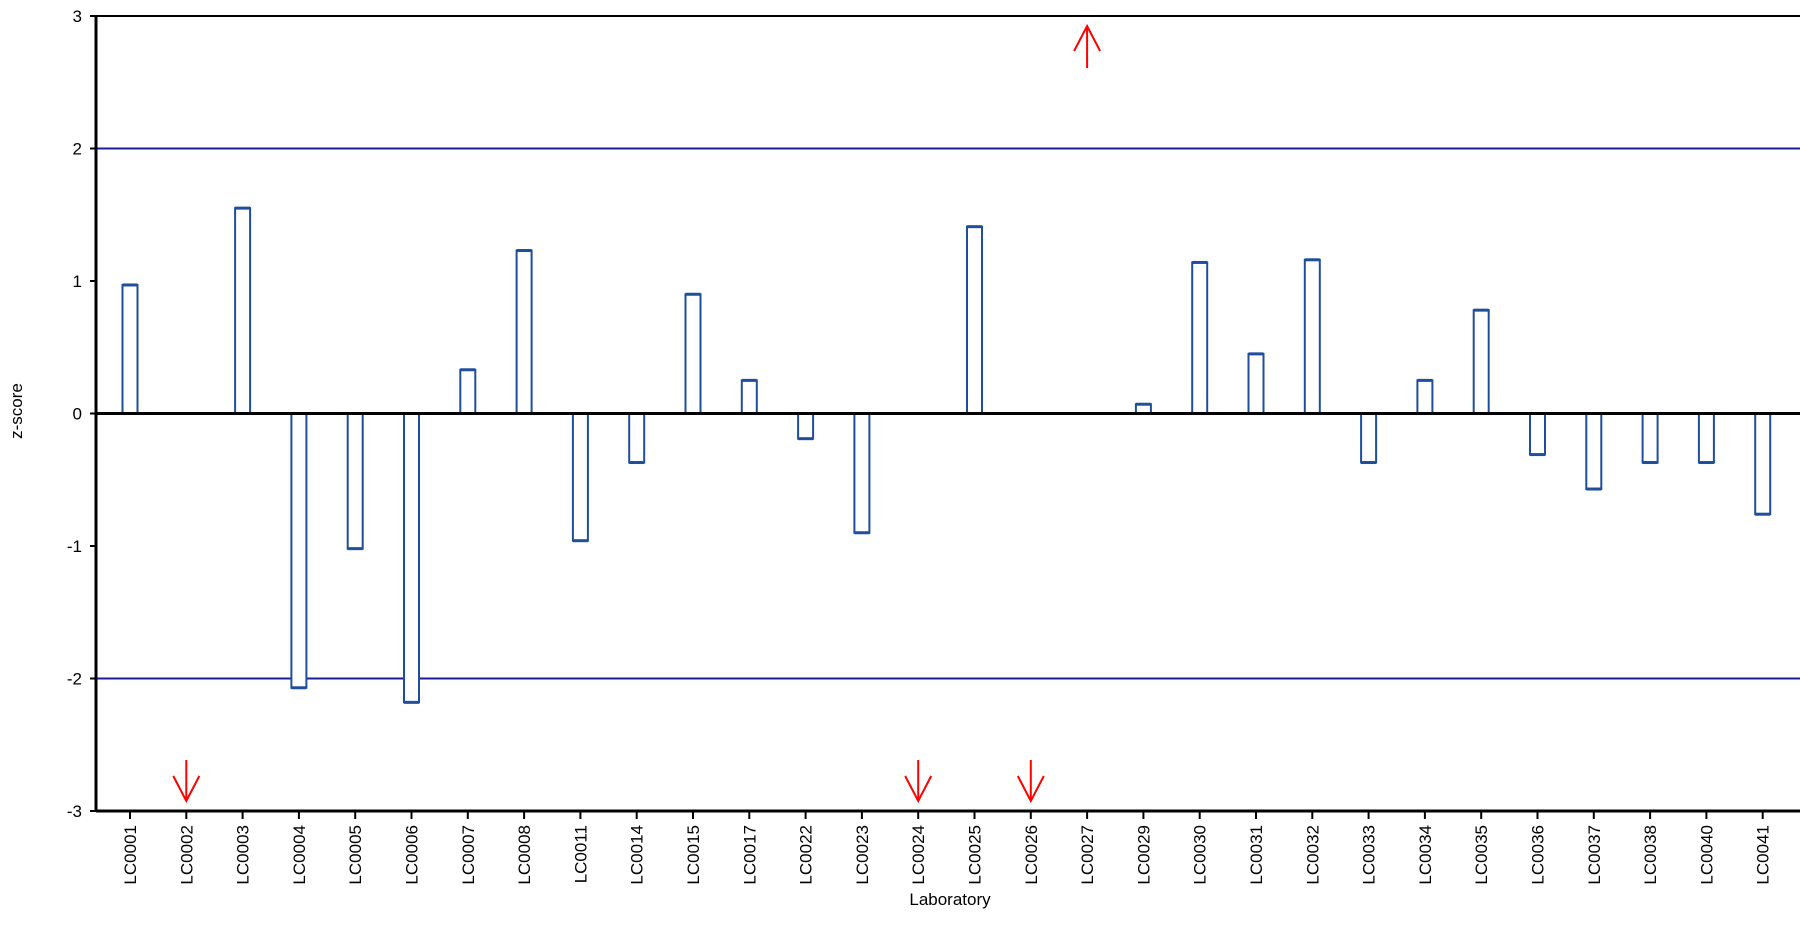 This screenshot has width=1800, height=950. I want to click on bar-LC0036, so click(1537, 434).